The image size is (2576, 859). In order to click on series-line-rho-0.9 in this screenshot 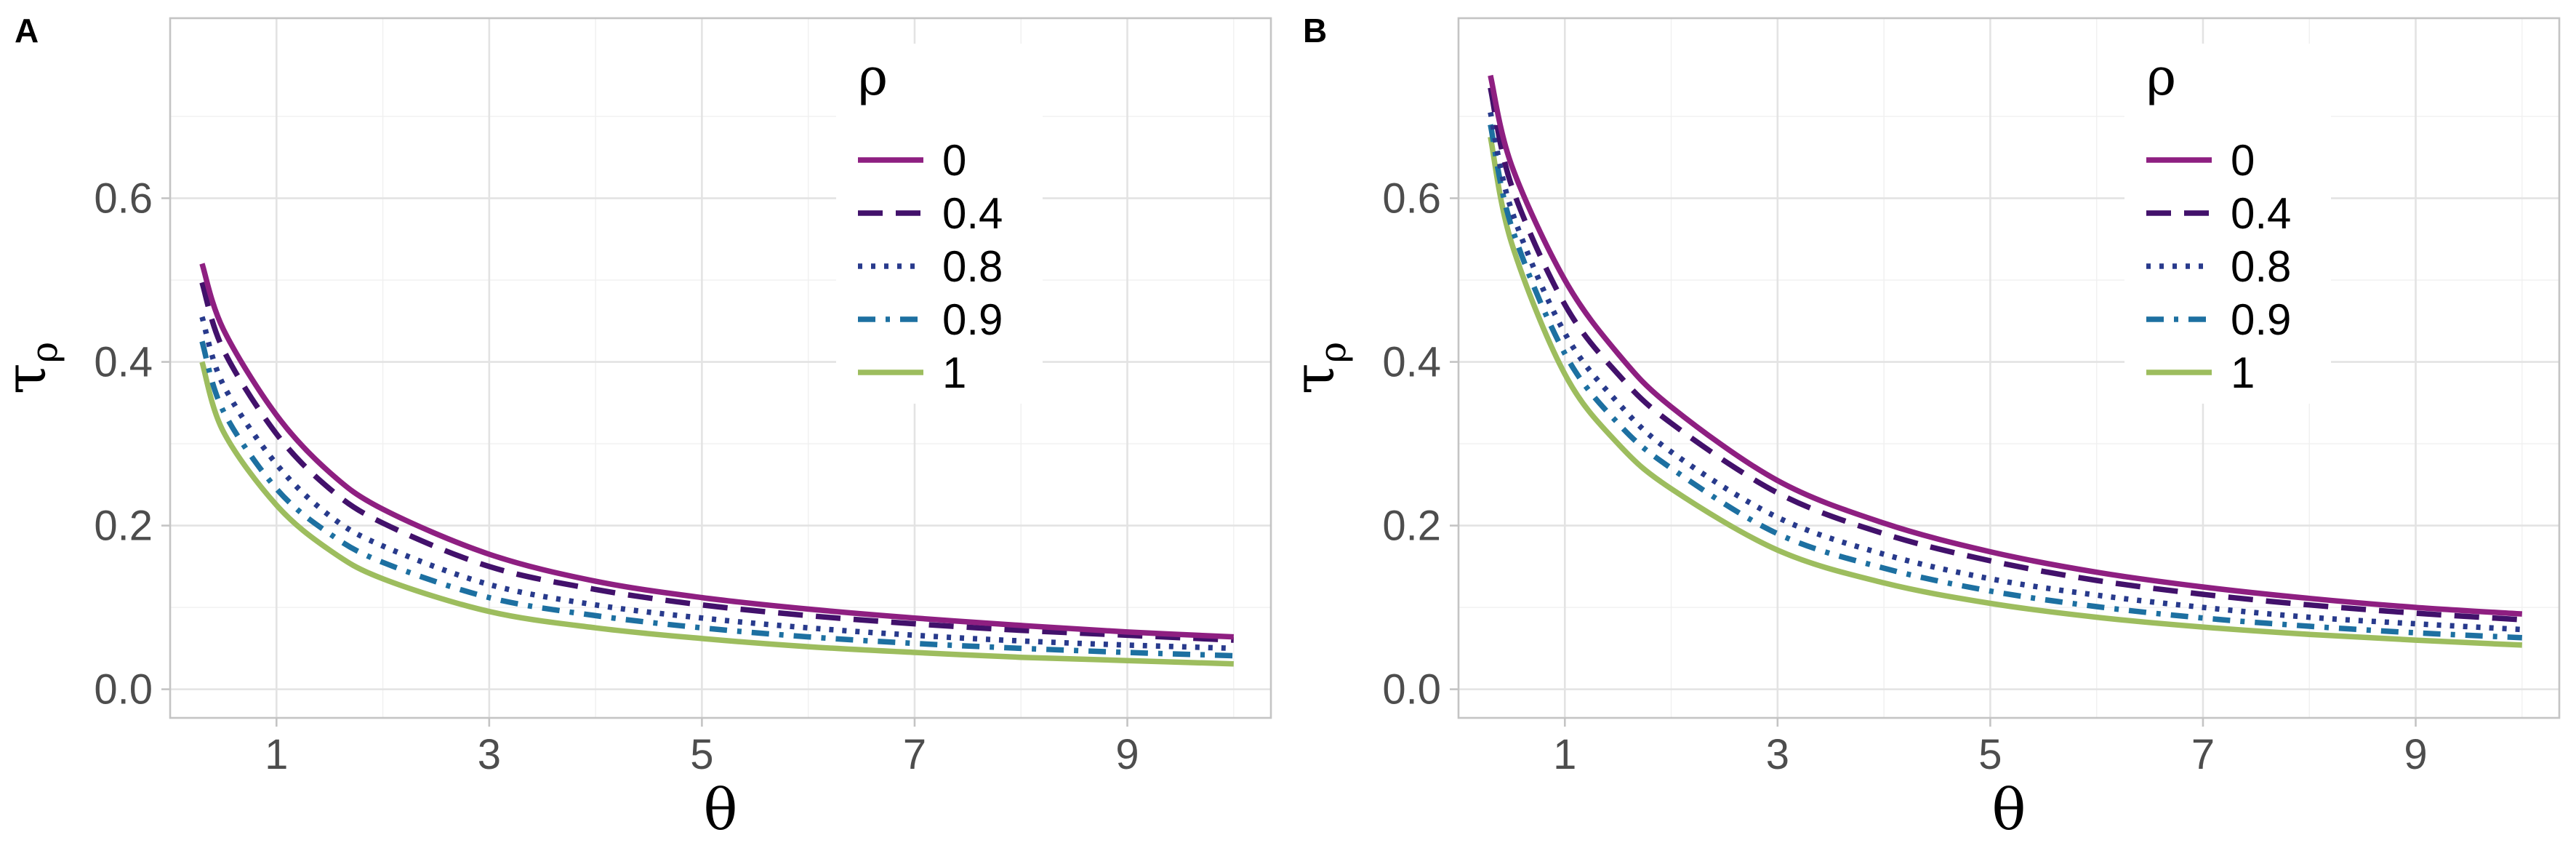, I will do `click(716, 499)`.